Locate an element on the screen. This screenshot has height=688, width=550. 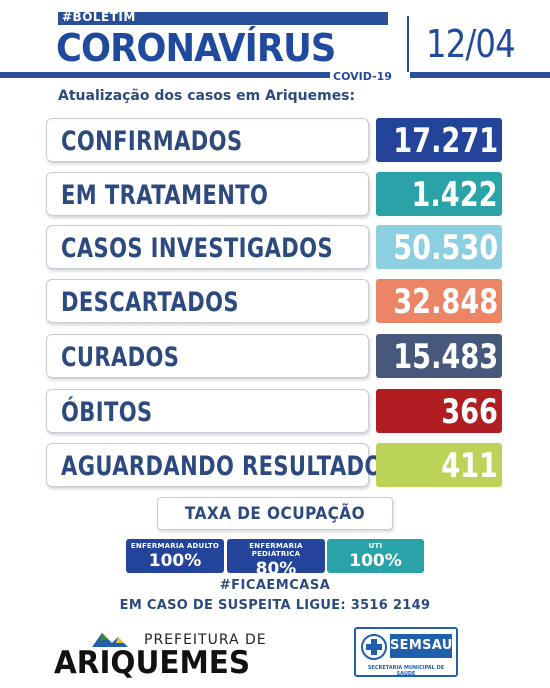
hashtag-text: #FICAEMCASA is located at coordinates (275, 585).